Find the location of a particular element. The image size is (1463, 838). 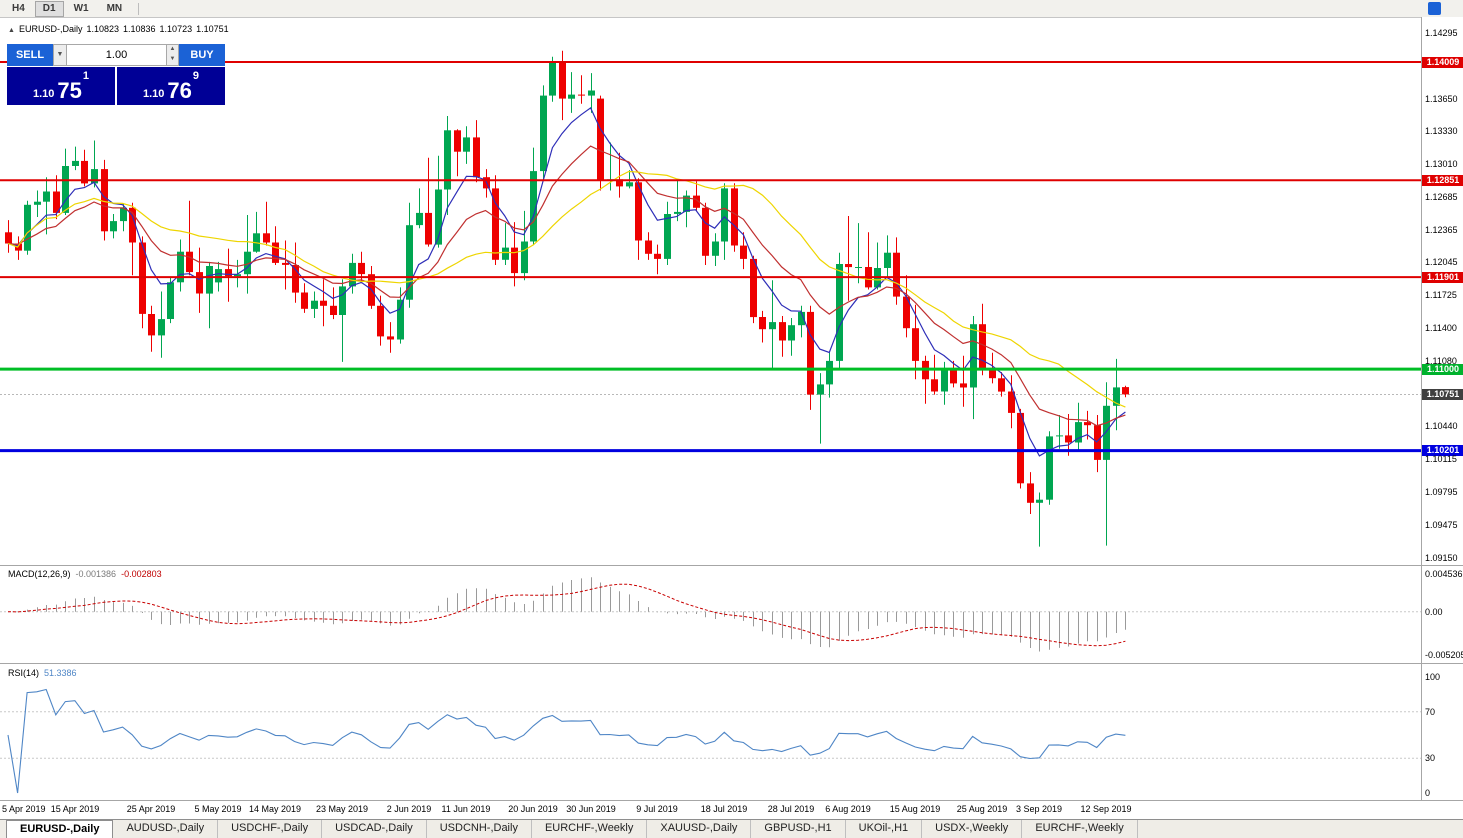

date-axis-label: 20 Jun 2019 is located at coordinates (533, 809).